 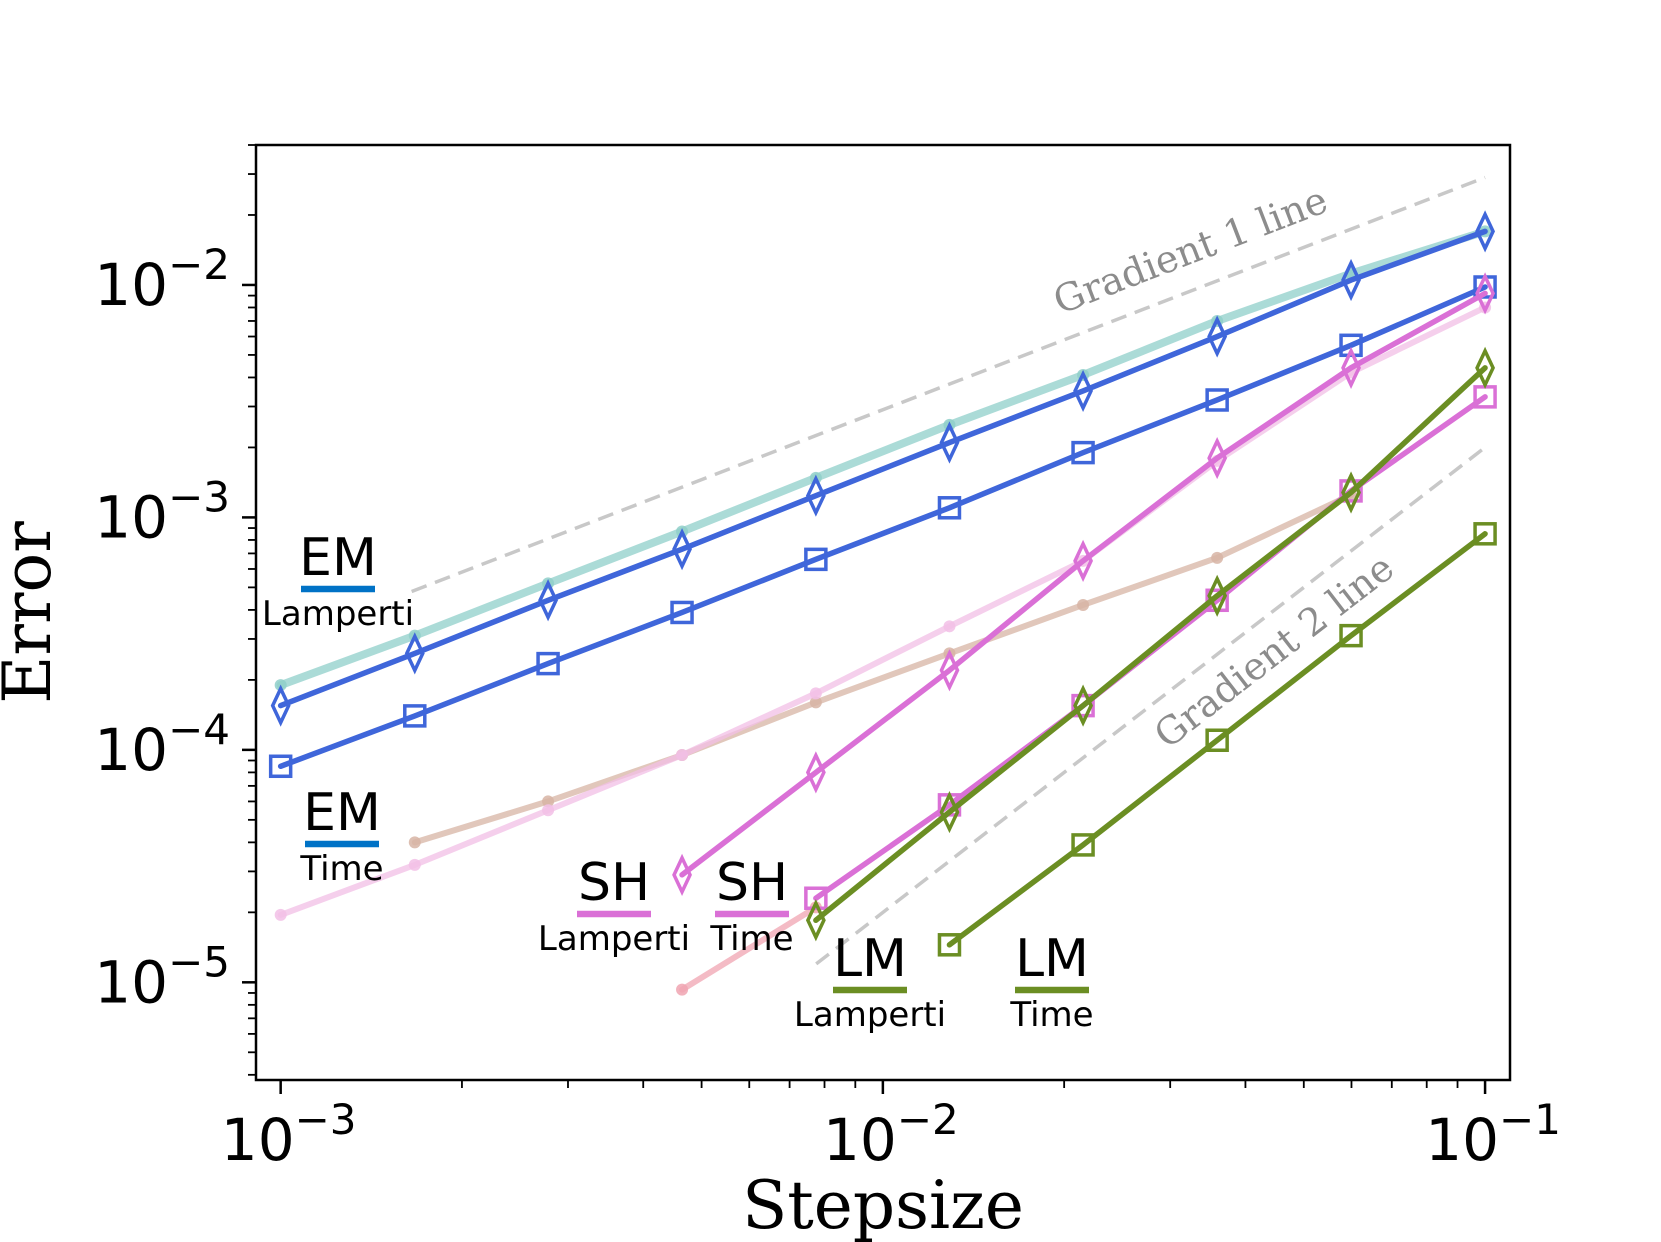 I want to click on x-tick-label-0: 10⁻³, so click(x=289, y=1134).